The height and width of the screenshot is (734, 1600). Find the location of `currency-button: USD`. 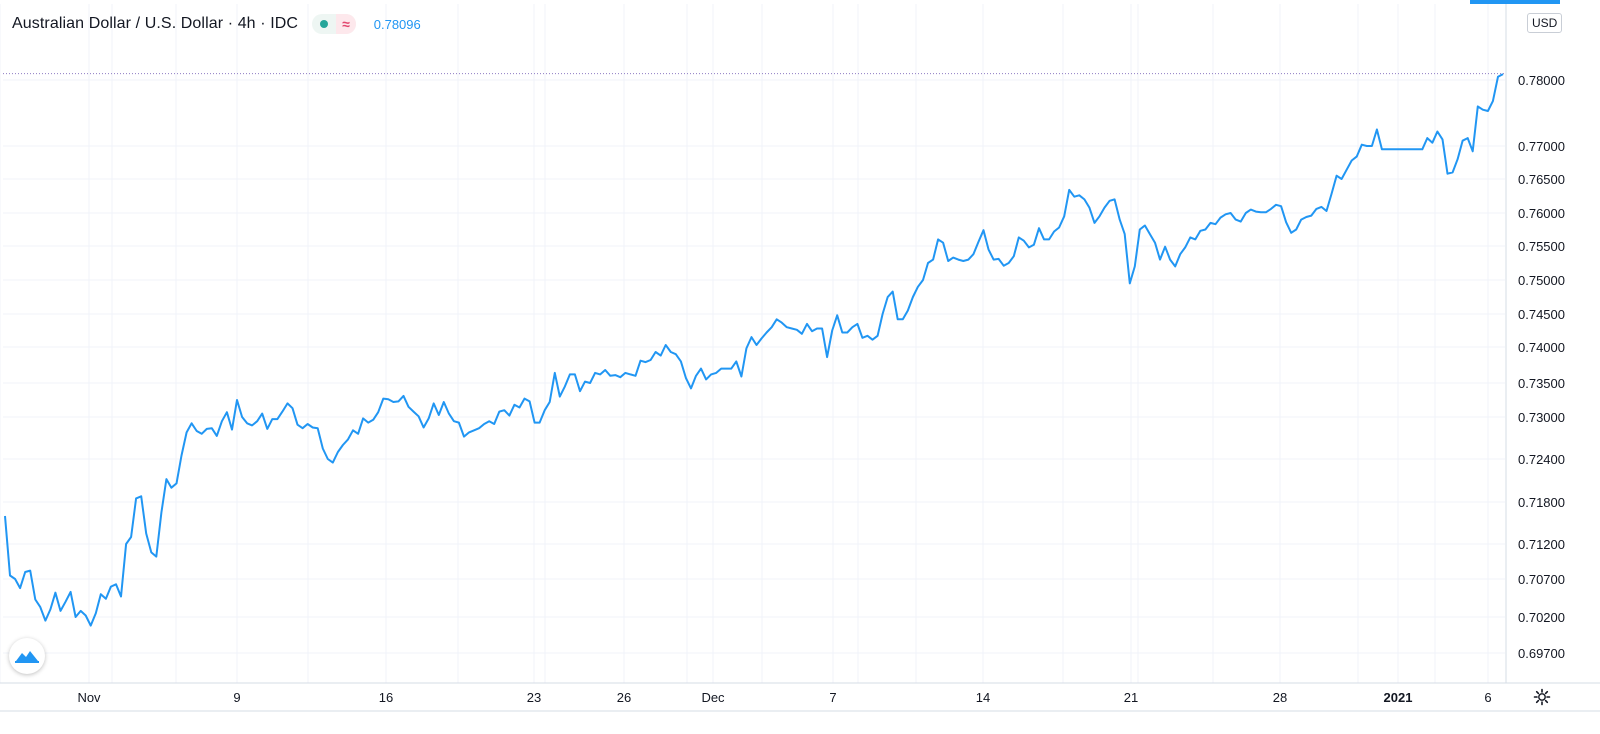

currency-button: USD is located at coordinates (1545, 23).